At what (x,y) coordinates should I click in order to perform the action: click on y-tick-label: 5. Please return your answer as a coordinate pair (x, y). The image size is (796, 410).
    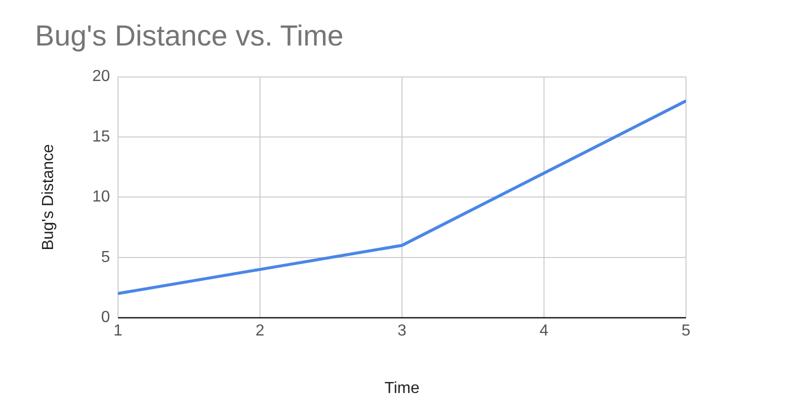
    Looking at the image, I should click on (105, 257).